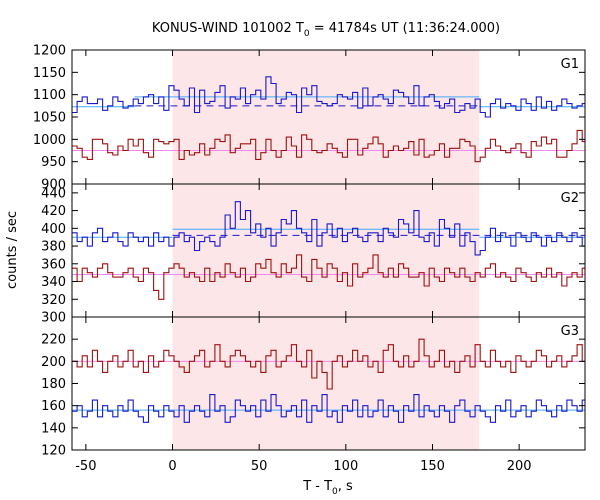 The width and height of the screenshot is (600, 500). What do you see at coordinates (519, 466) in the screenshot?
I see `x-tick-label: 200` at bounding box center [519, 466].